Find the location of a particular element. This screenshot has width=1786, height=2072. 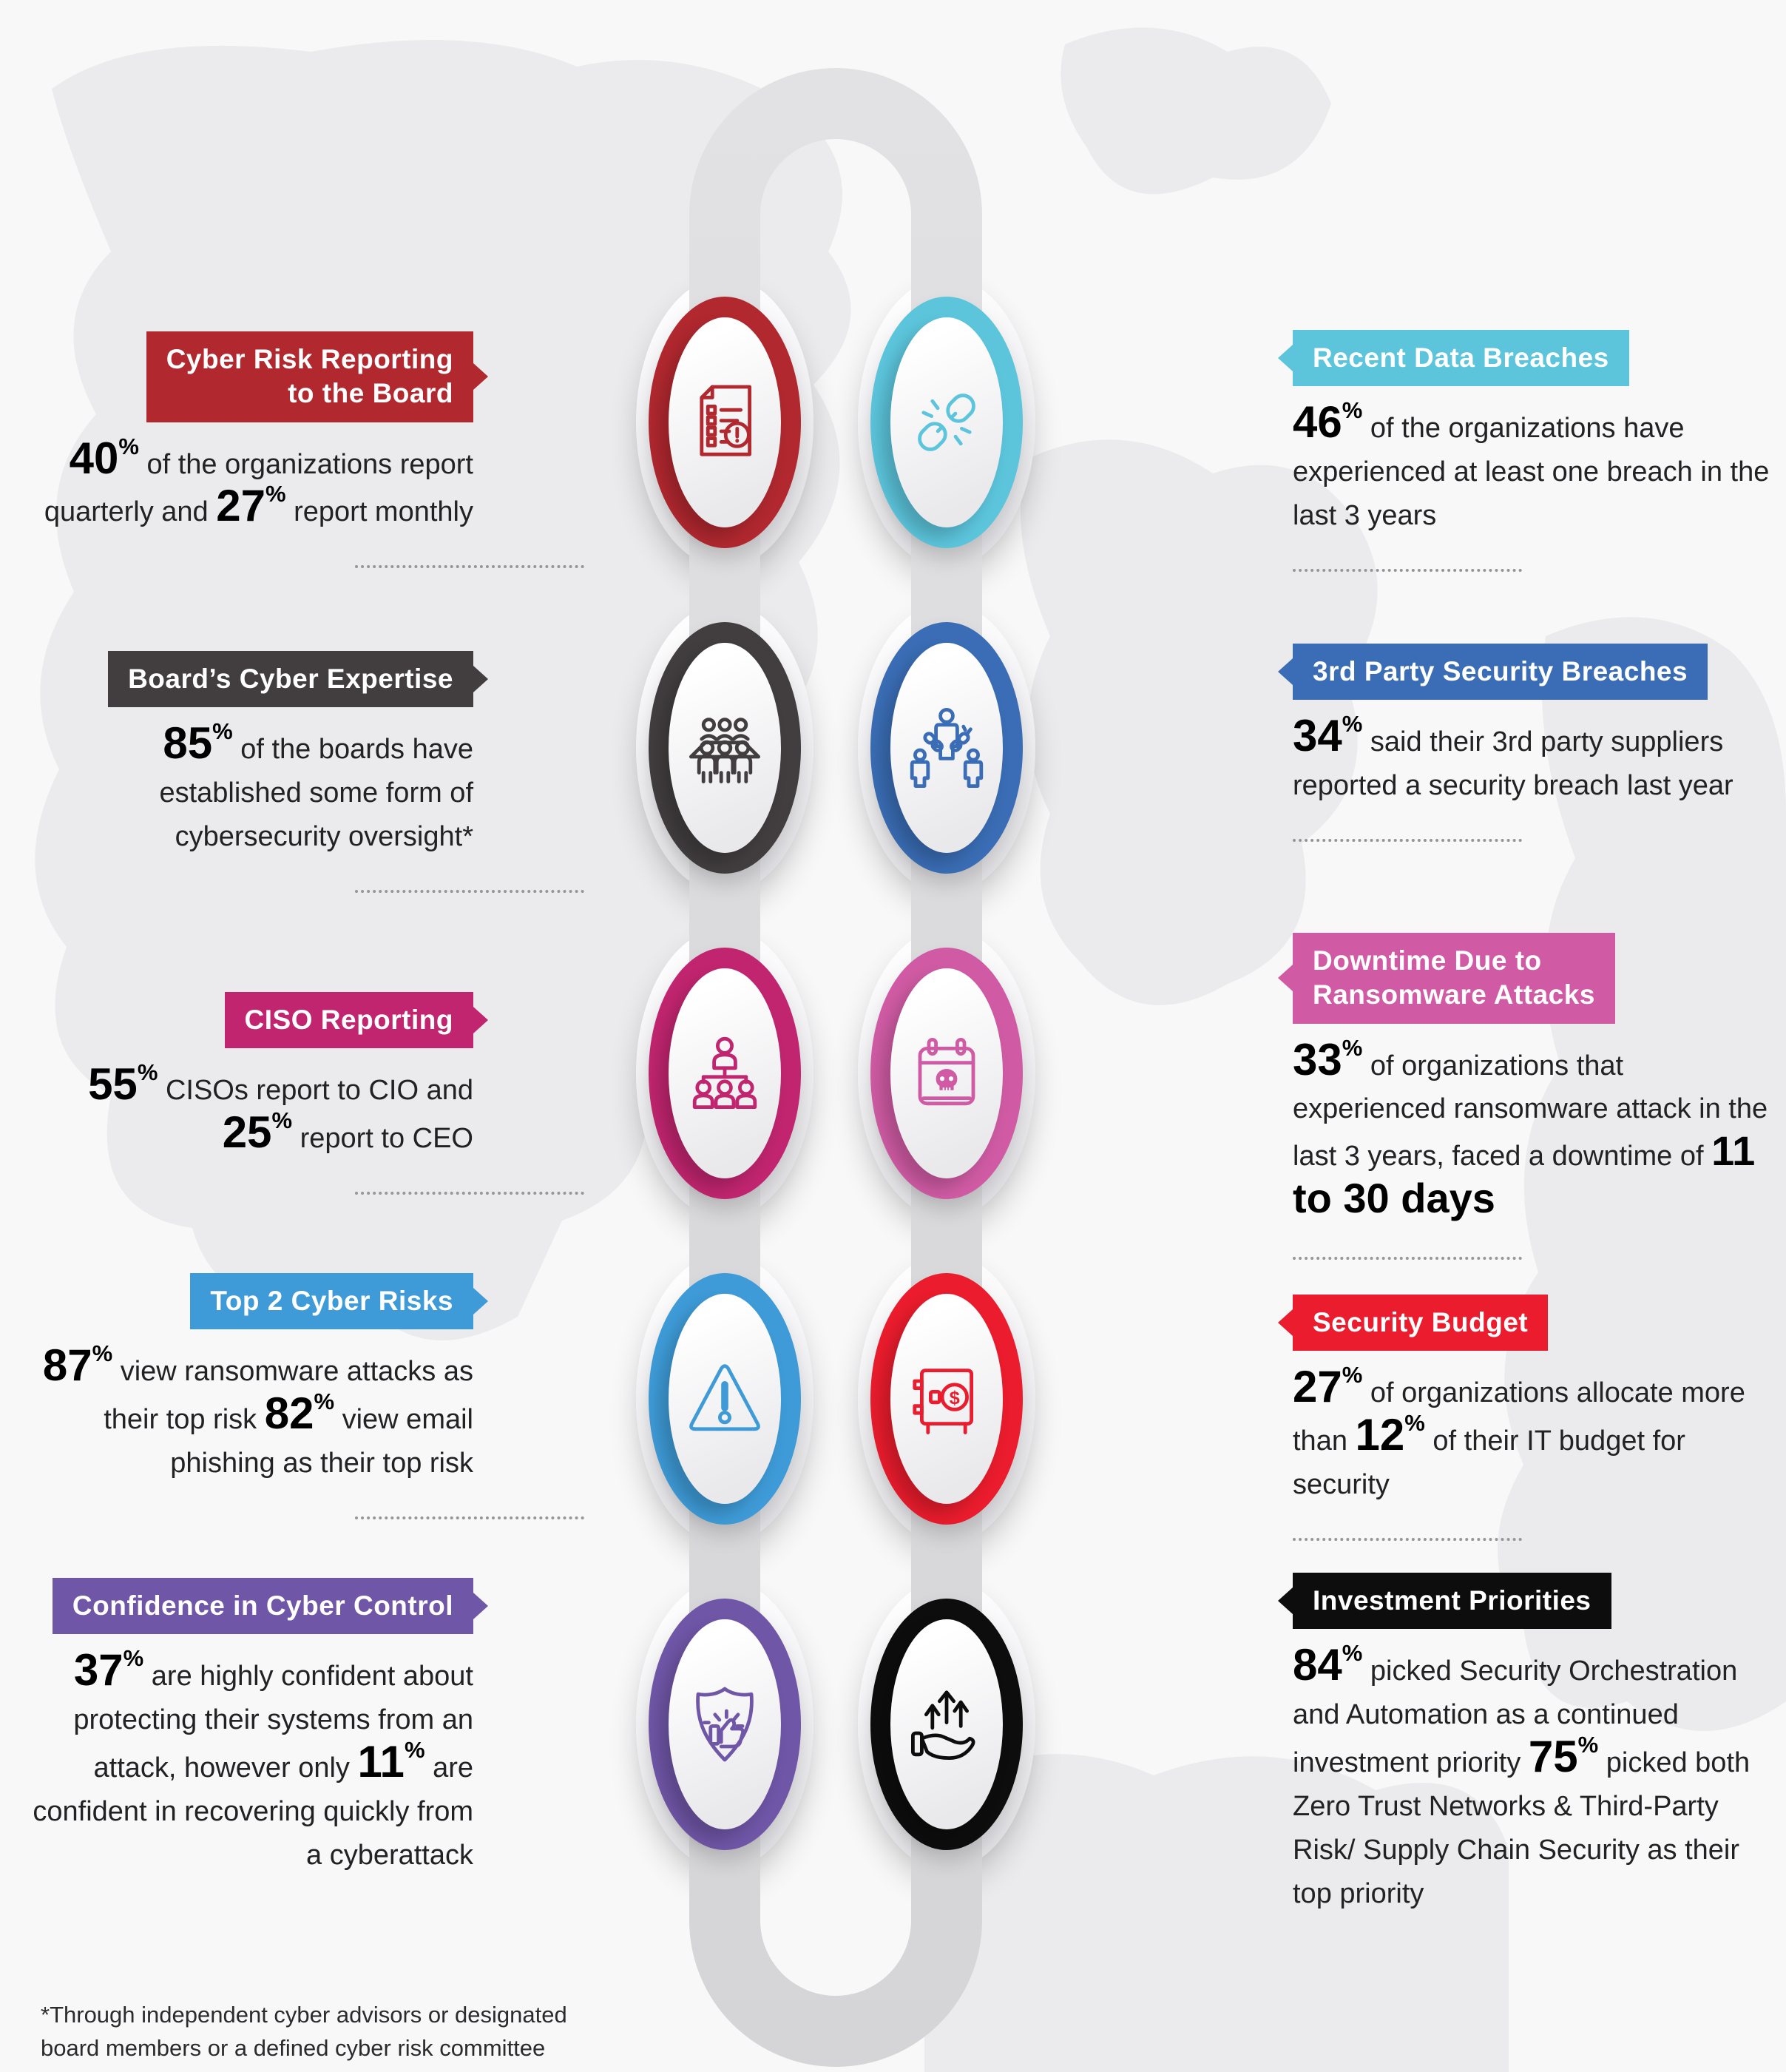

text-segment: report monthly is located at coordinates (379, 512).